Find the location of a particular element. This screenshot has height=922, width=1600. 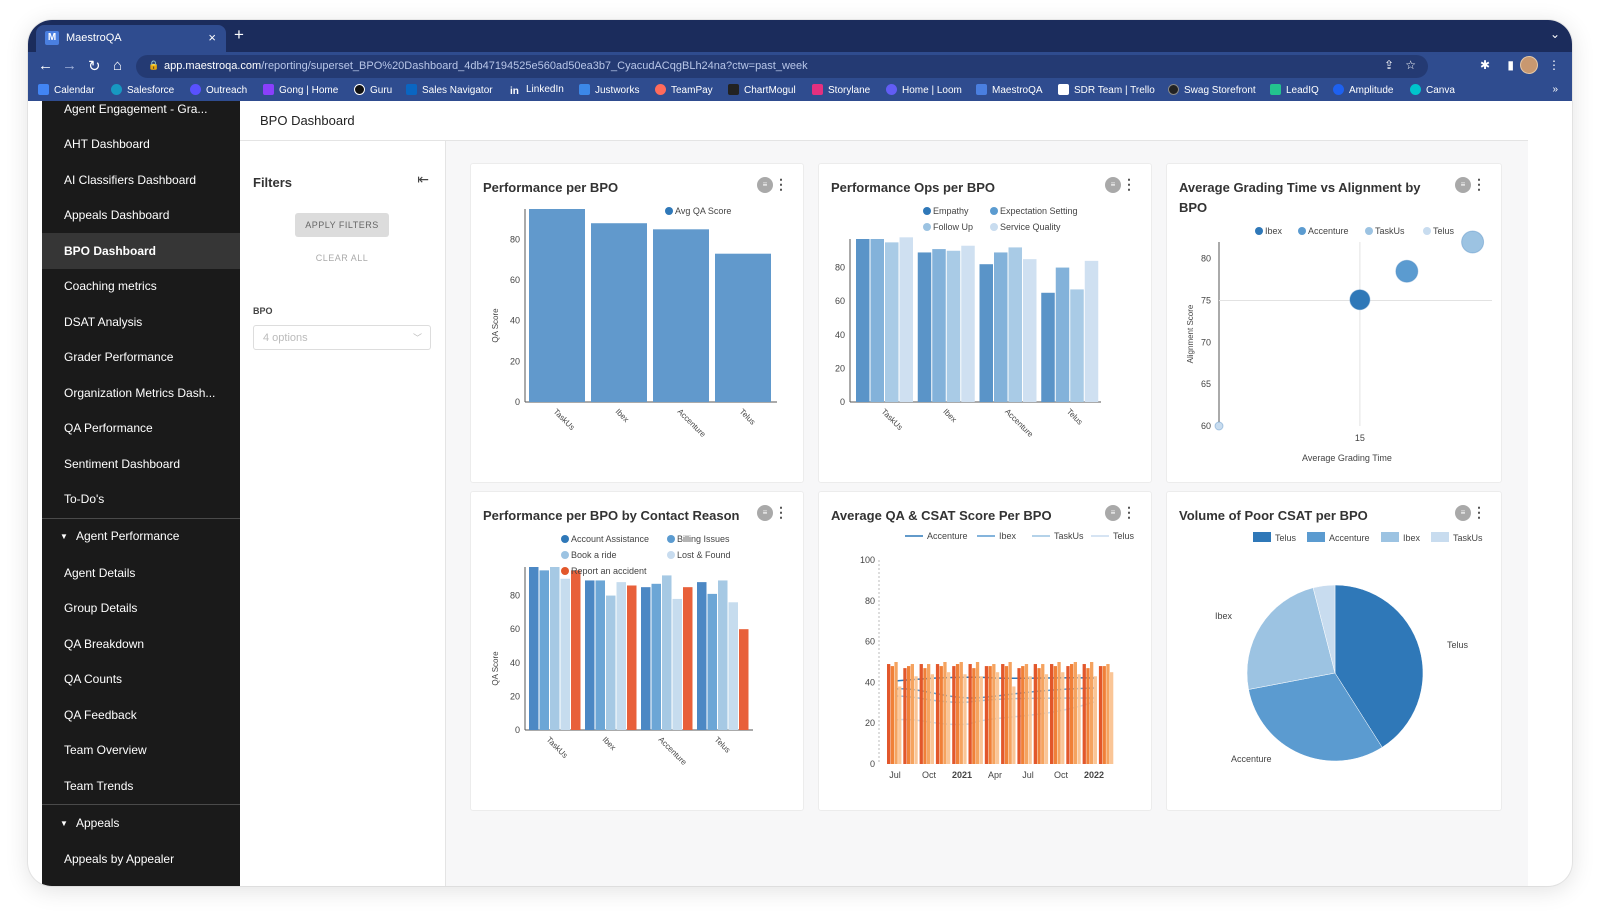

bookmark-chartmogul: ChartMogul is located at coordinates (762, 90).